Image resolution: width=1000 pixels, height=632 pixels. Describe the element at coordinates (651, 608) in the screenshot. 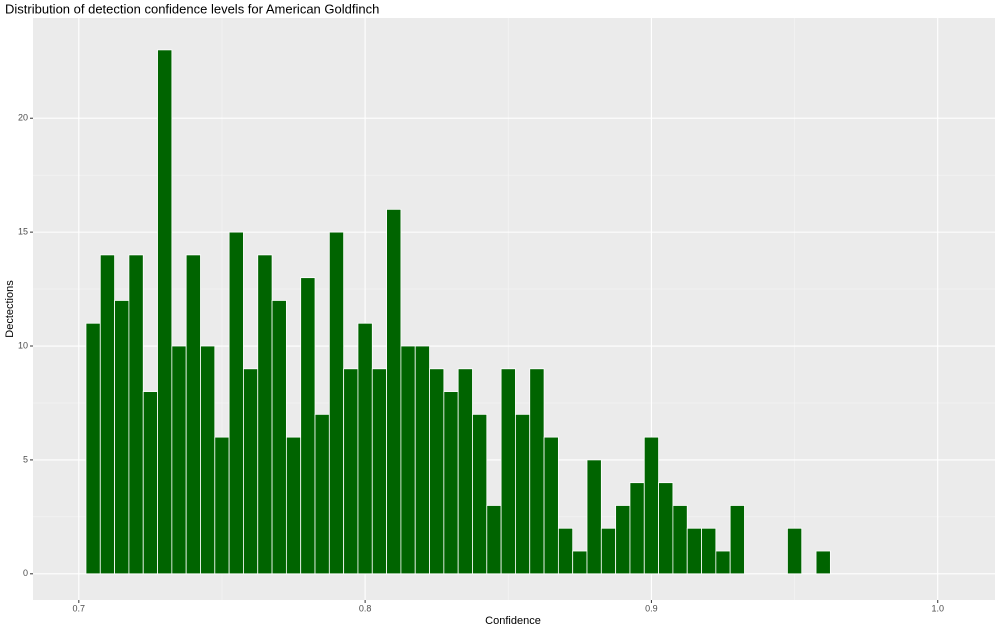

I see `x-tick-label: 0.9` at that location.